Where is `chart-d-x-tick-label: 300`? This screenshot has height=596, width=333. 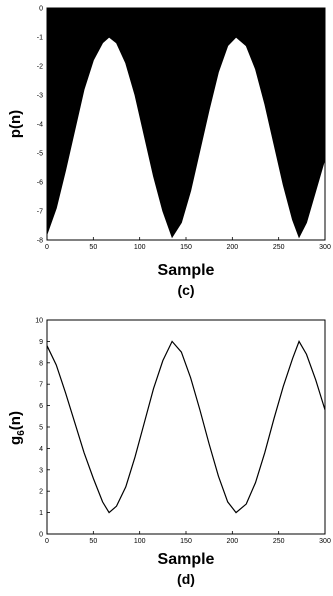 chart-d-x-tick-label: 300 is located at coordinates (325, 541).